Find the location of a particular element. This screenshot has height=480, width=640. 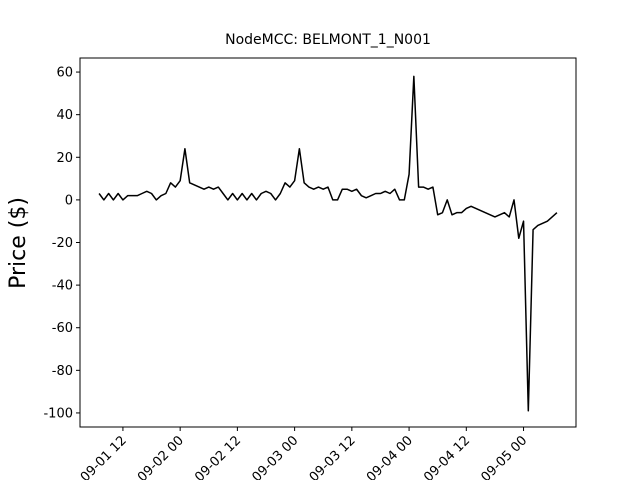

chart-title: NodeMCC: BELMONT_1_N001 is located at coordinates (328, 40).